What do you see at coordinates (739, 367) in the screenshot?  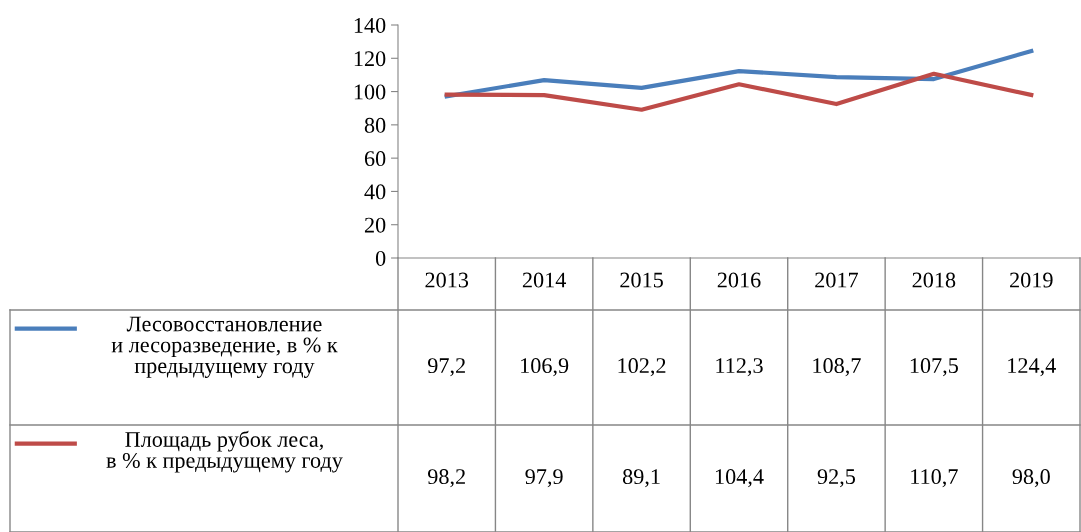 I see `data-label: 112,3` at bounding box center [739, 367].